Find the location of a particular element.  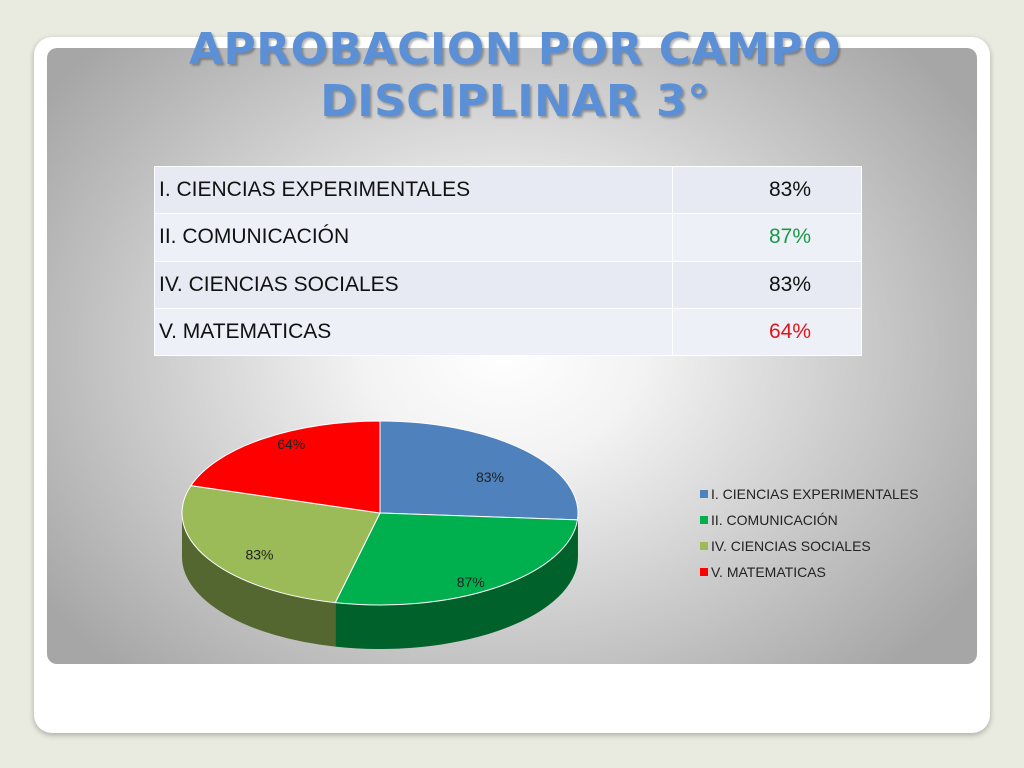

table-row: I. CIENCIAS EXPERIMENTALES 83% is located at coordinates (507, 190).